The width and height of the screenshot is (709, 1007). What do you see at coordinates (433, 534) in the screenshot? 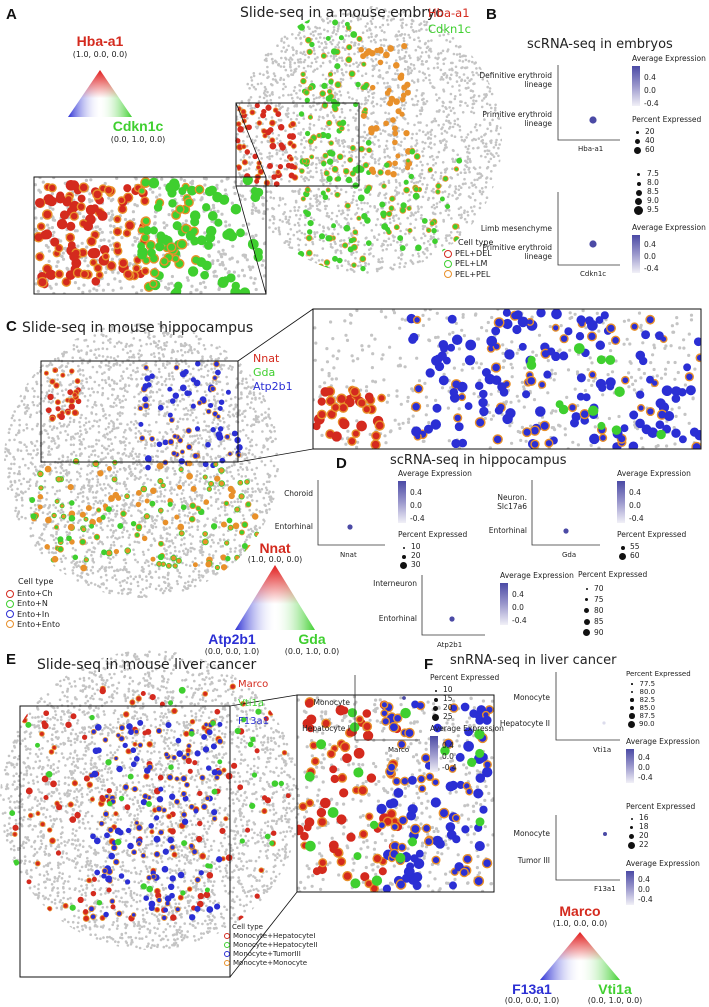
I see `d1-pct-title: Percent Expressed` at bounding box center [433, 534].